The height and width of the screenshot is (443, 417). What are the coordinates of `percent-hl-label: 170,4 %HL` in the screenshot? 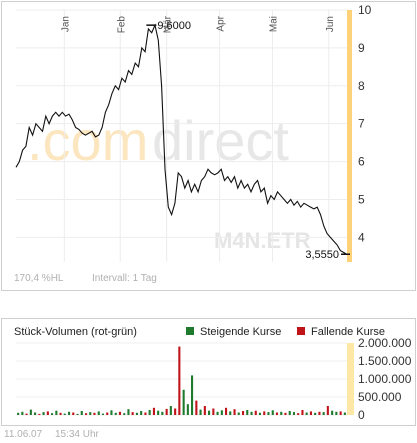 It's located at (39, 278).